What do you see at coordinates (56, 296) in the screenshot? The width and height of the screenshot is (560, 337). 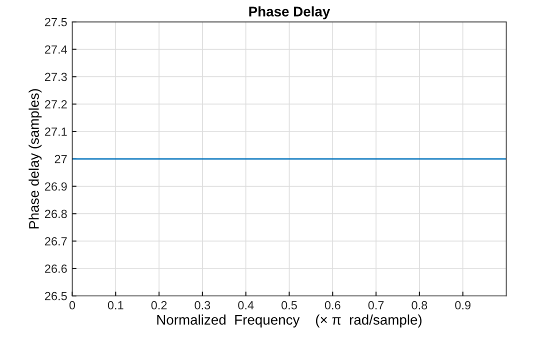 I see `y-tick-label: 26.5` at bounding box center [56, 296].